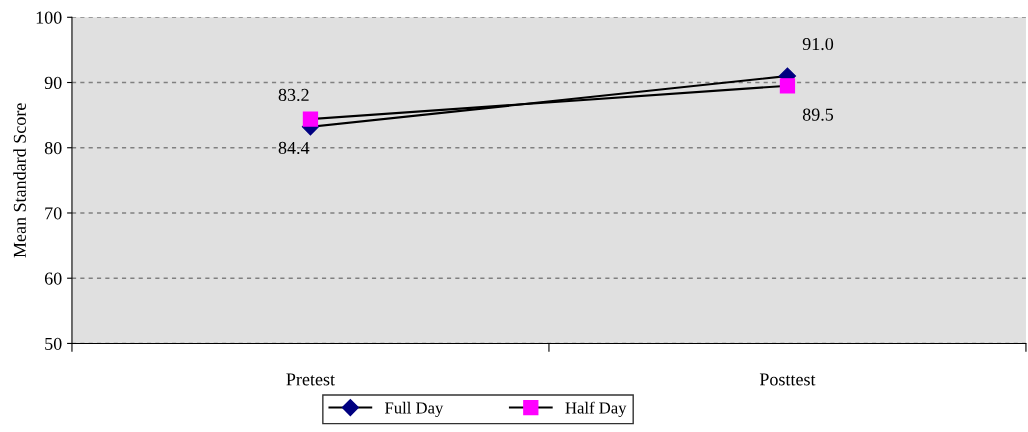 This screenshot has height=432, width=1028. Describe the element at coordinates (19, 180) in the screenshot. I see `y-axis-title: Mean Standard Score` at that location.